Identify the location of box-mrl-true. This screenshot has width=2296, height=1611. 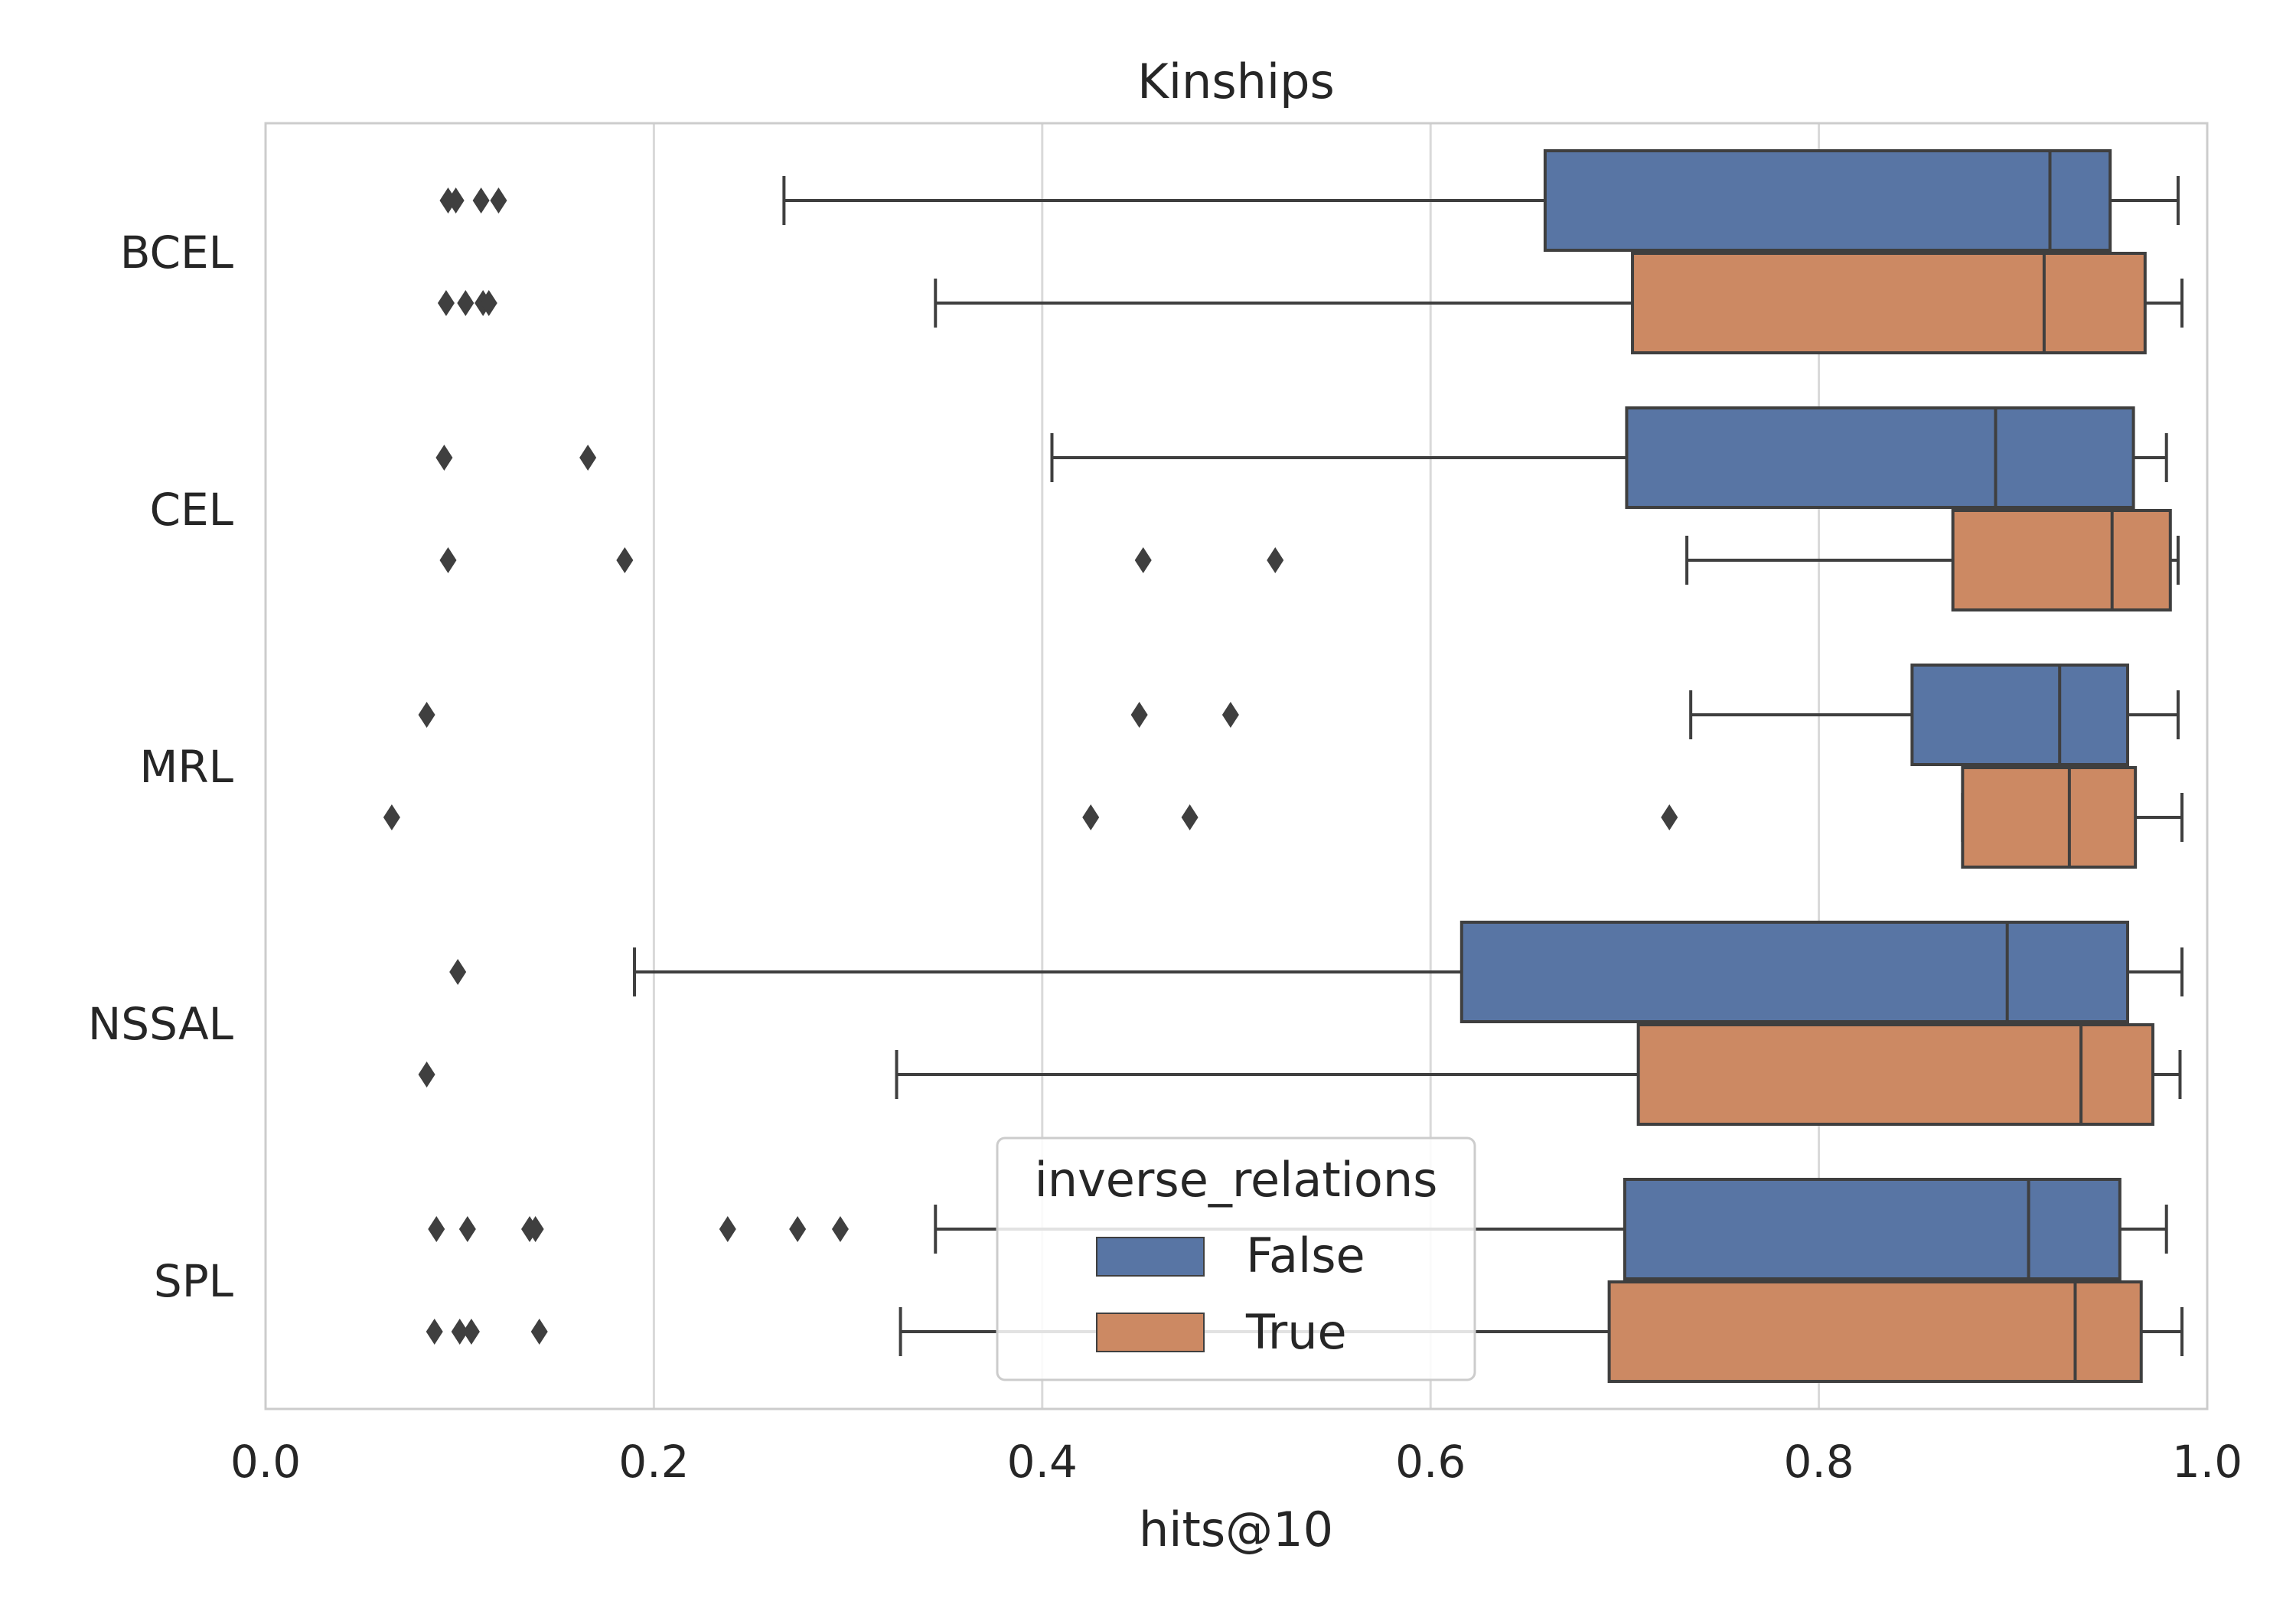
(1283, 817).